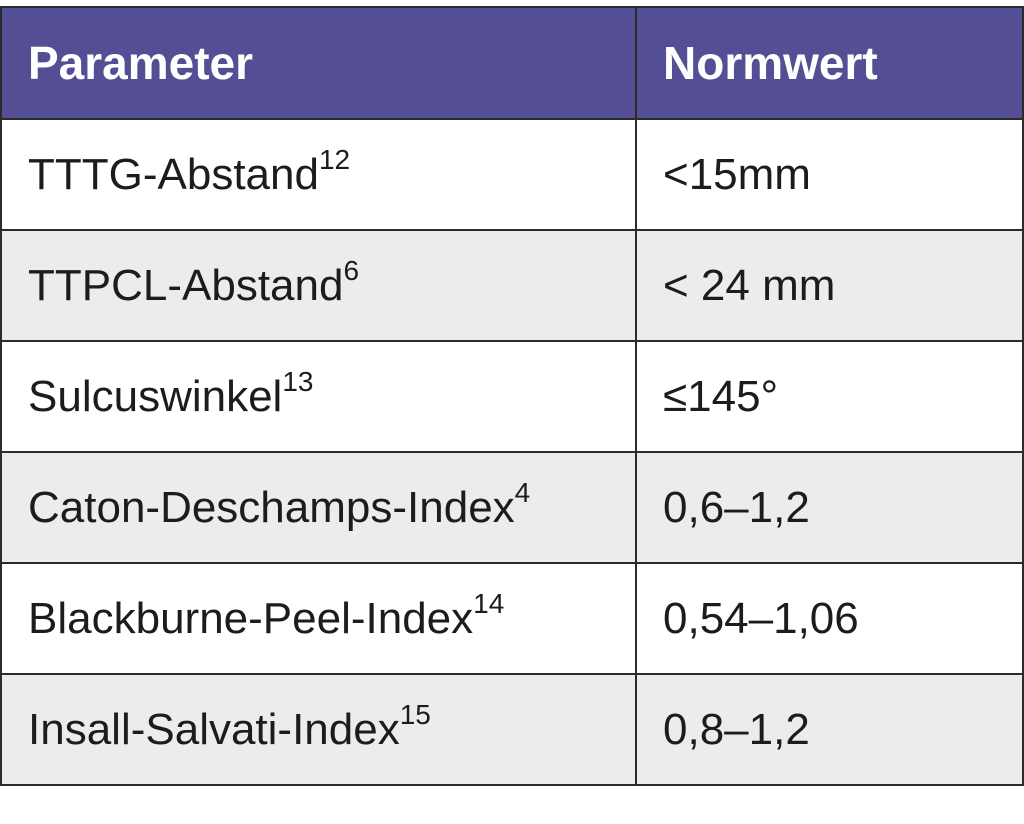 The height and width of the screenshot is (824, 1024). What do you see at coordinates (829, 396) in the screenshot?
I see `normwert-cell: ≤145°` at bounding box center [829, 396].